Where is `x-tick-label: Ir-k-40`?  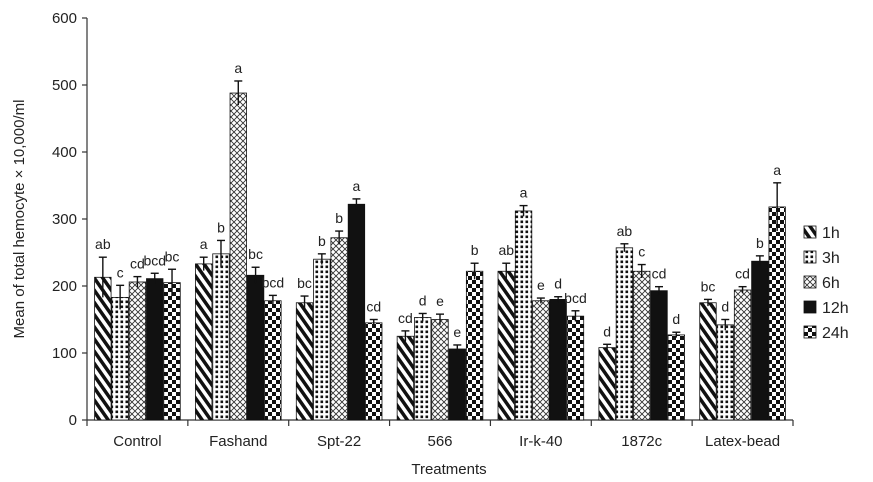 x-tick-label: Ir-k-40 is located at coordinates (540, 441).